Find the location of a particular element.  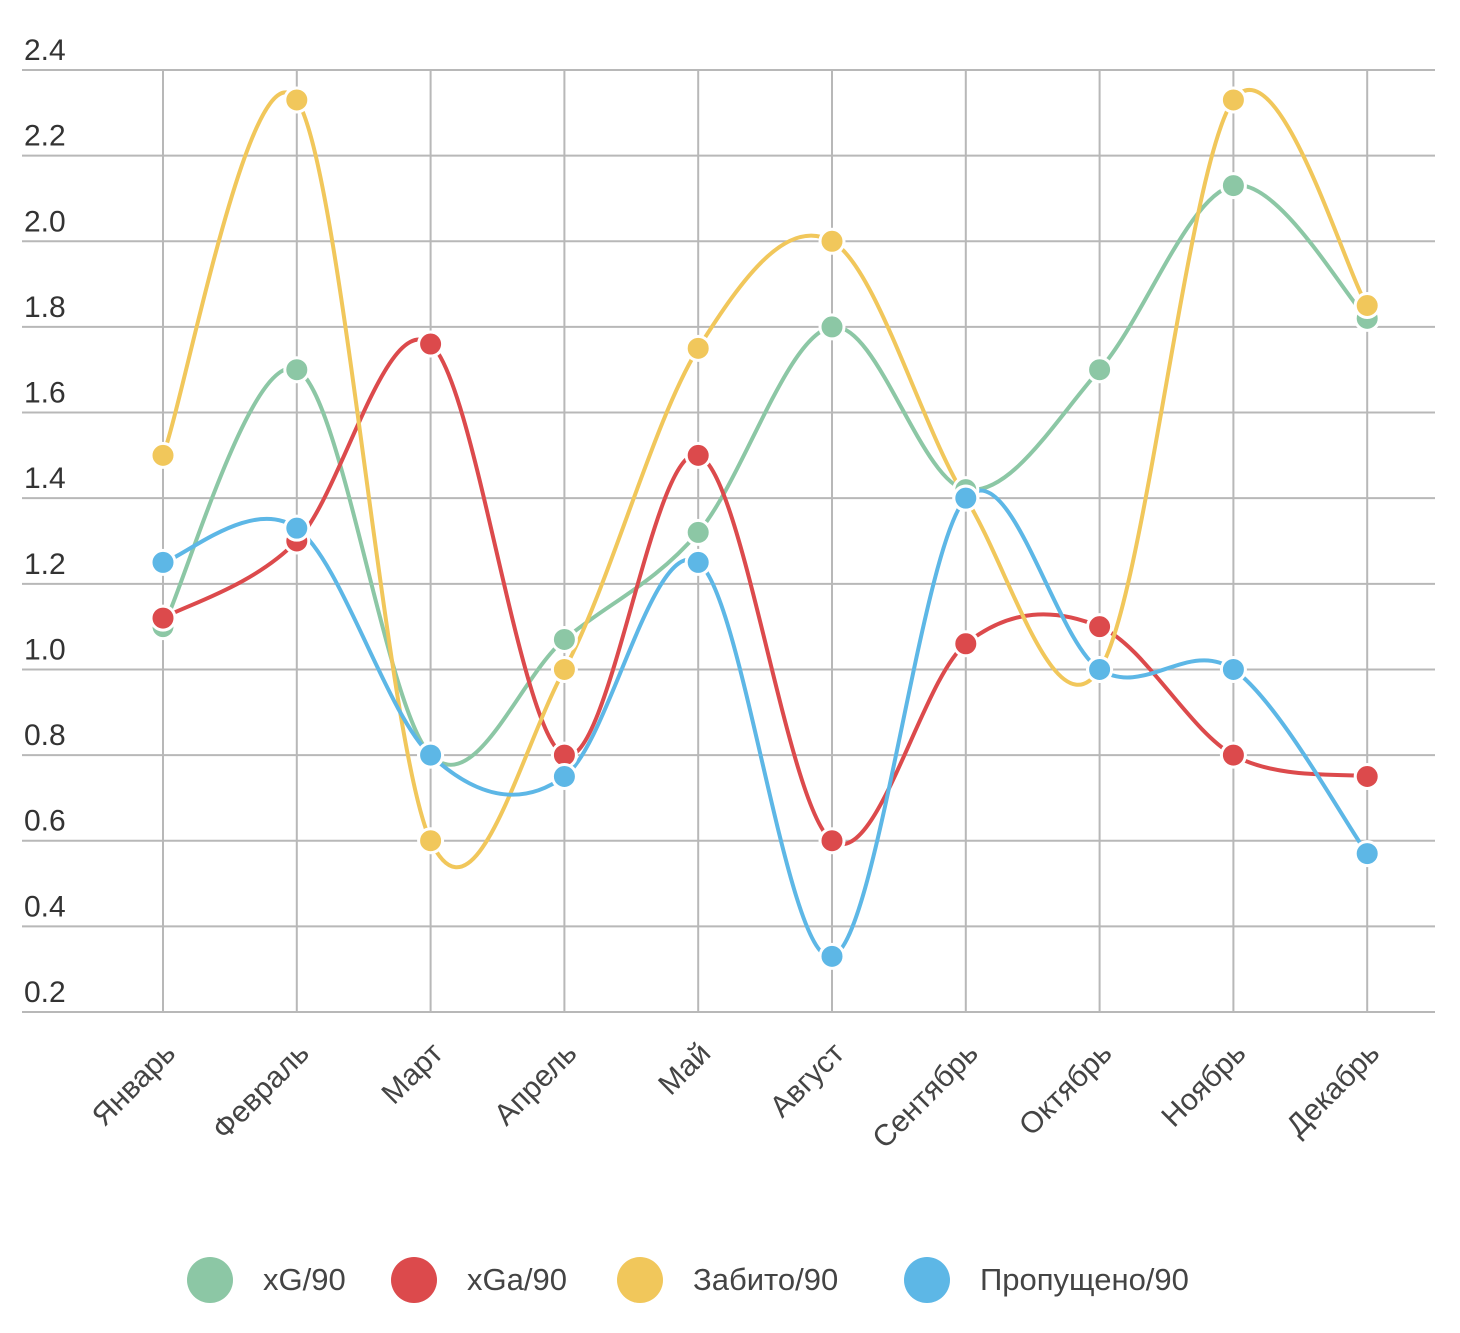

y-tick-label: 0.6 is located at coordinates (45, 821).